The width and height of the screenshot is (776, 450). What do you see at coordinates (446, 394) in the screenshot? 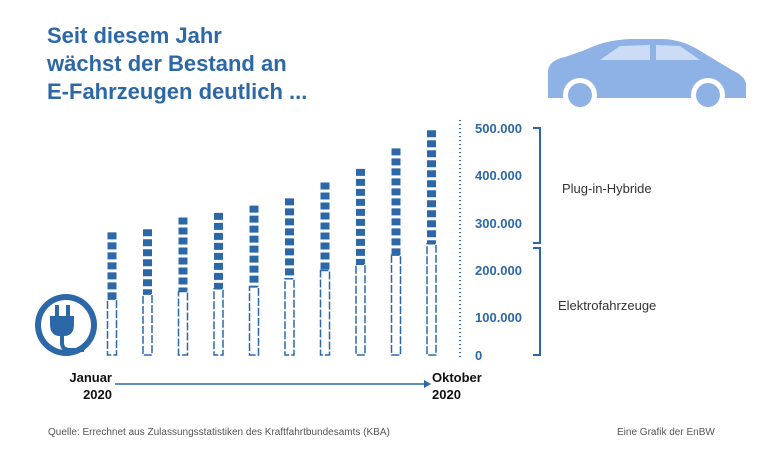
I see `timeline-end-year: 2020` at bounding box center [446, 394].